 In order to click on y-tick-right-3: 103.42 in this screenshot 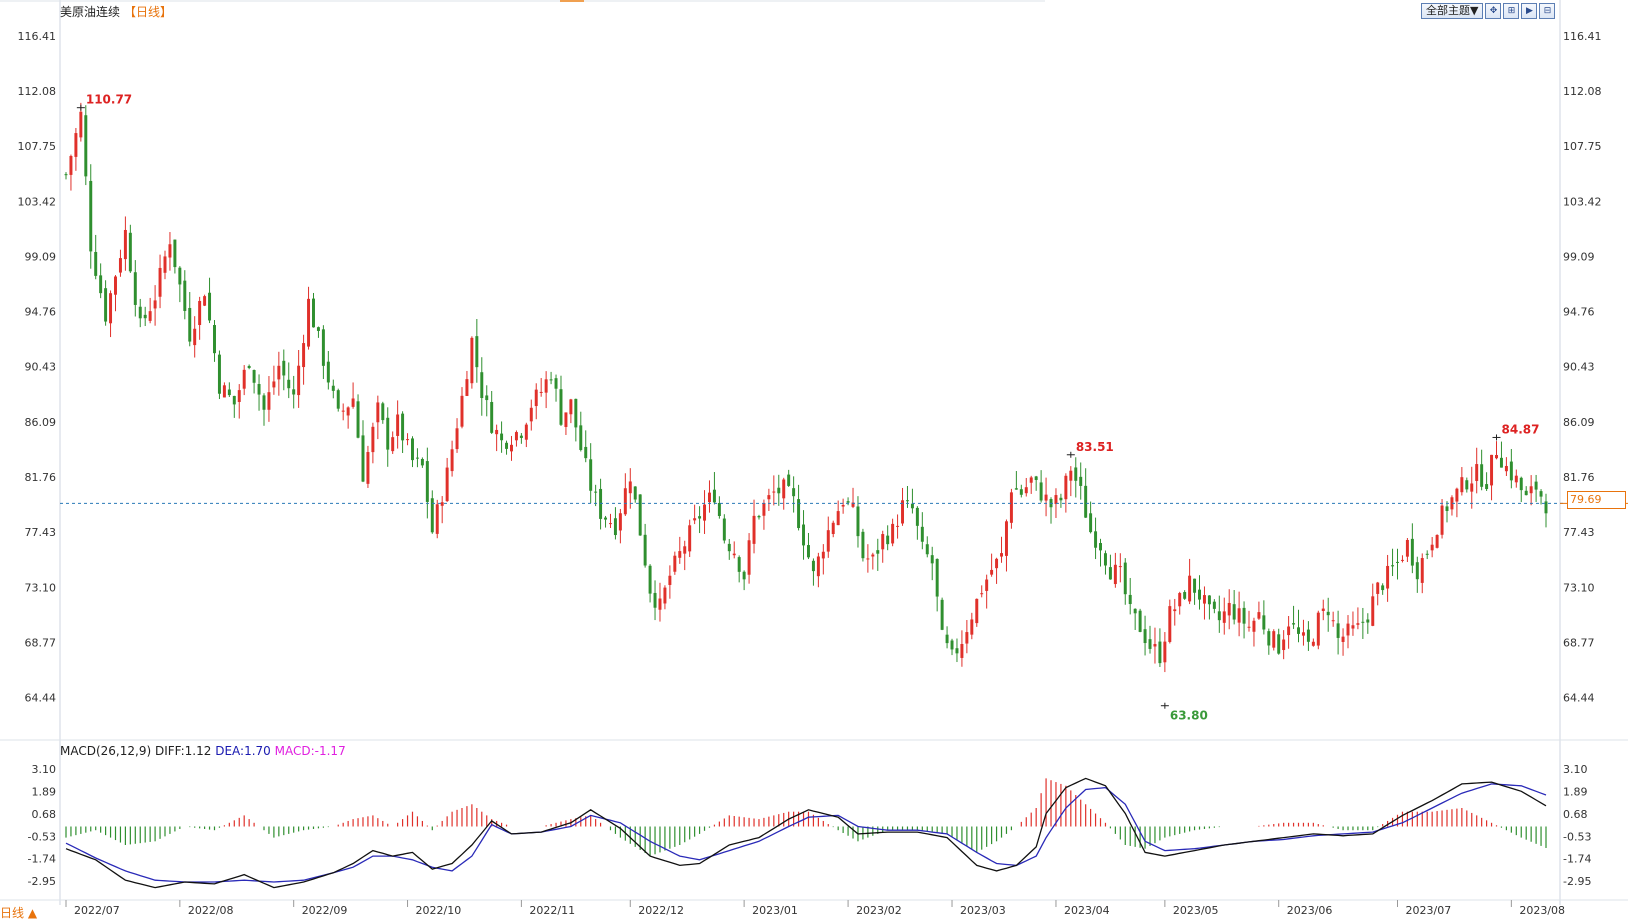, I will do `click(1582, 201)`.